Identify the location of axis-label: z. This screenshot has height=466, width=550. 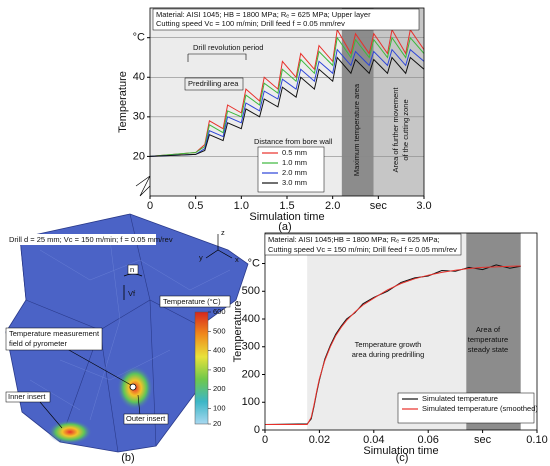
(223, 232).